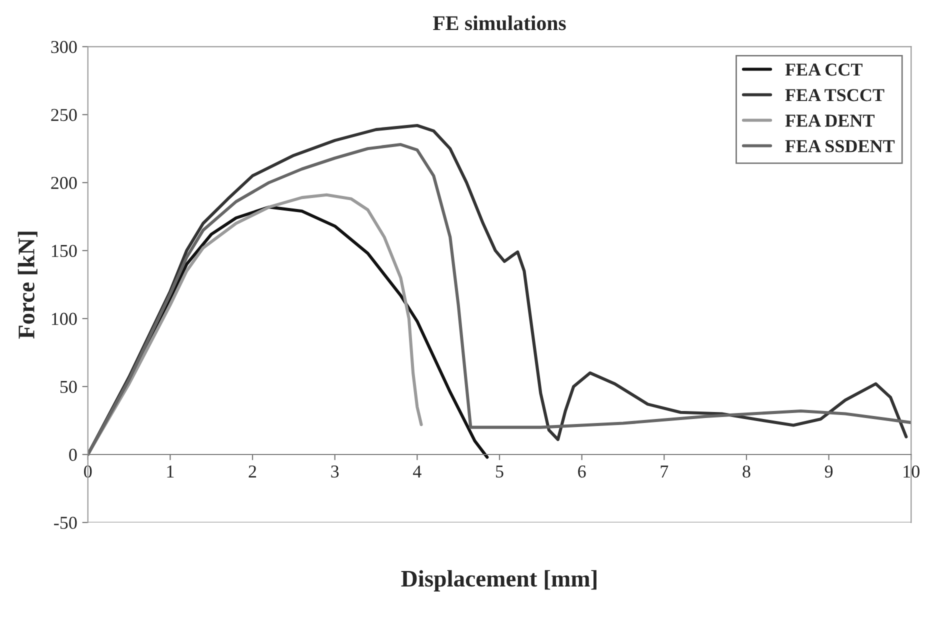  What do you see at coordinates (828, 471) in the screenshot?
I see `x-tick-label: 9` at bounding box center [828, 471].